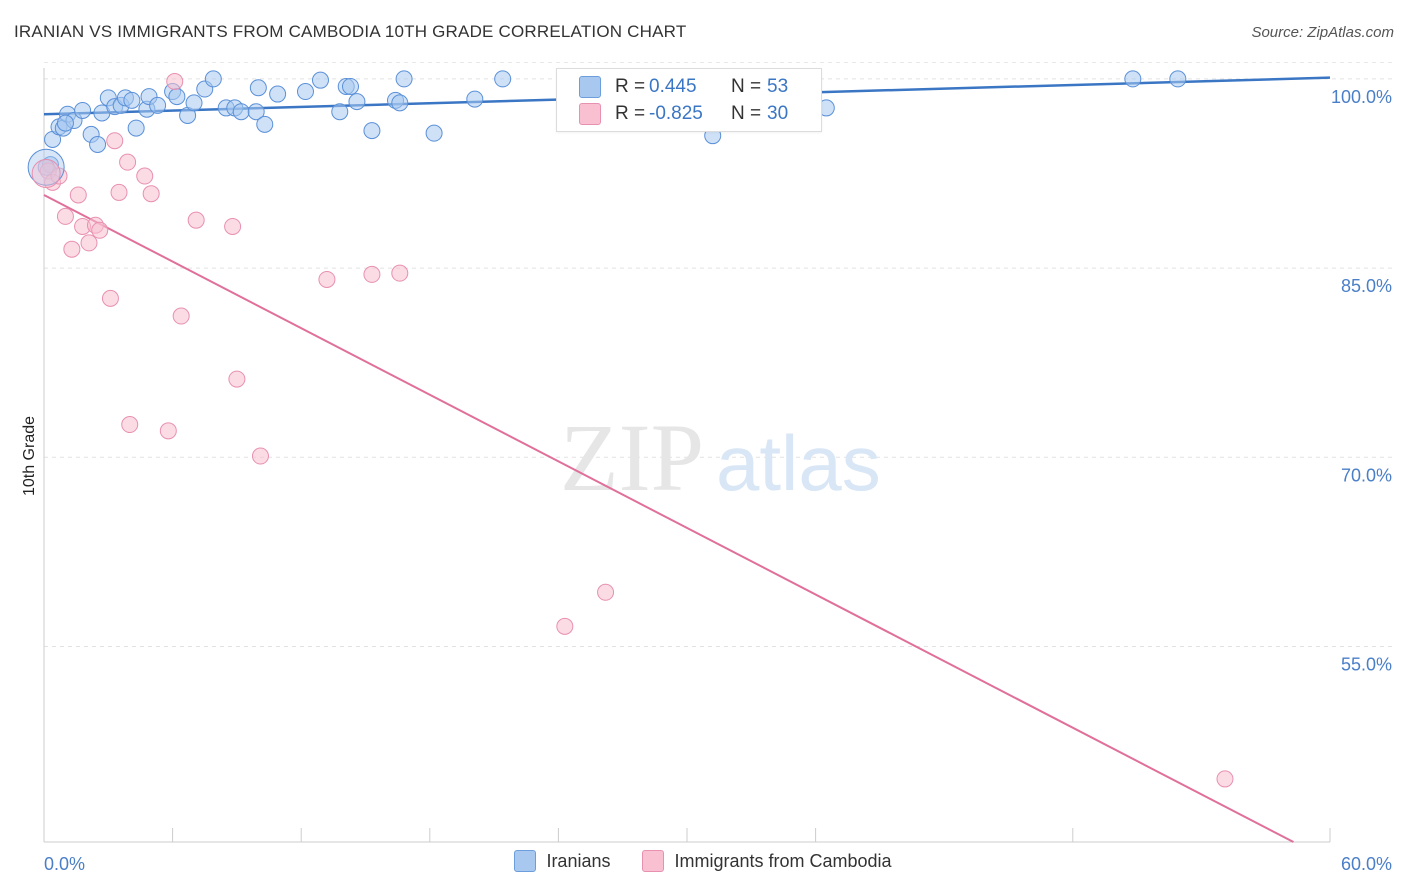 The height and width of the screenshot is (892, 1406). I want to click on y-tick-label: 100.0%, so click(1361, 97).